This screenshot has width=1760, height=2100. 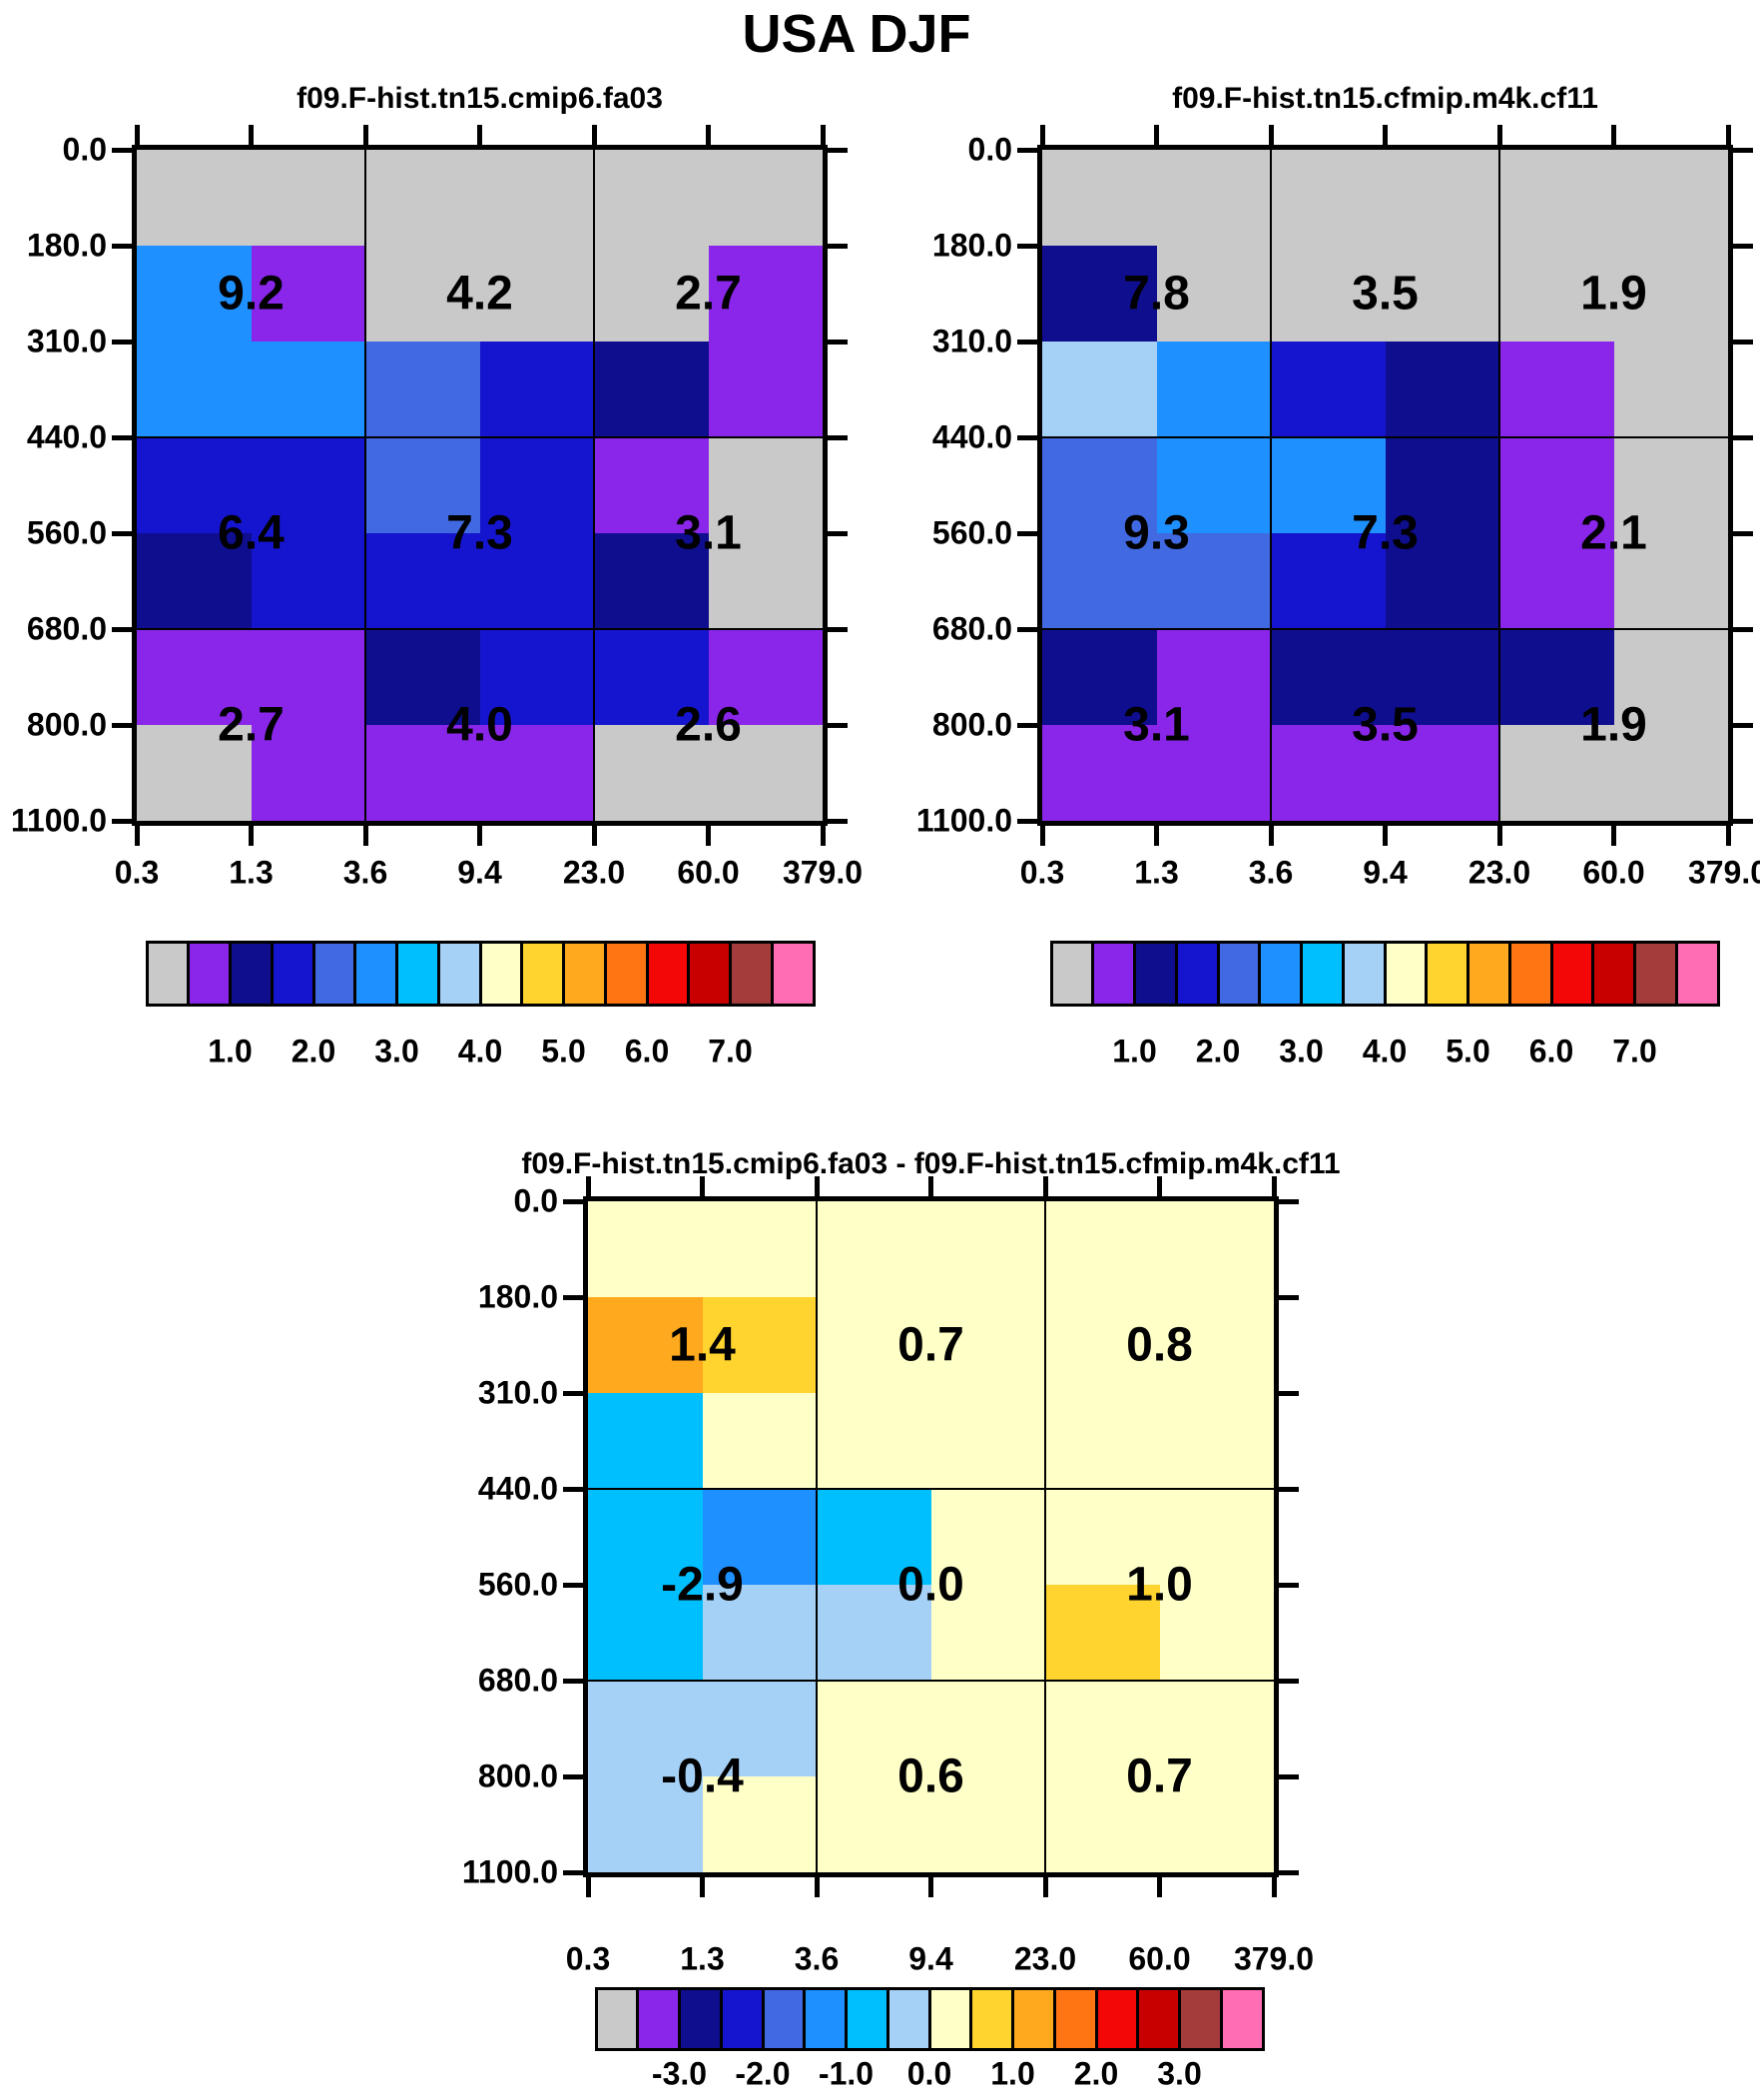 I want to click on block-mean-label: 1.4, so click(x=702, y=1345).